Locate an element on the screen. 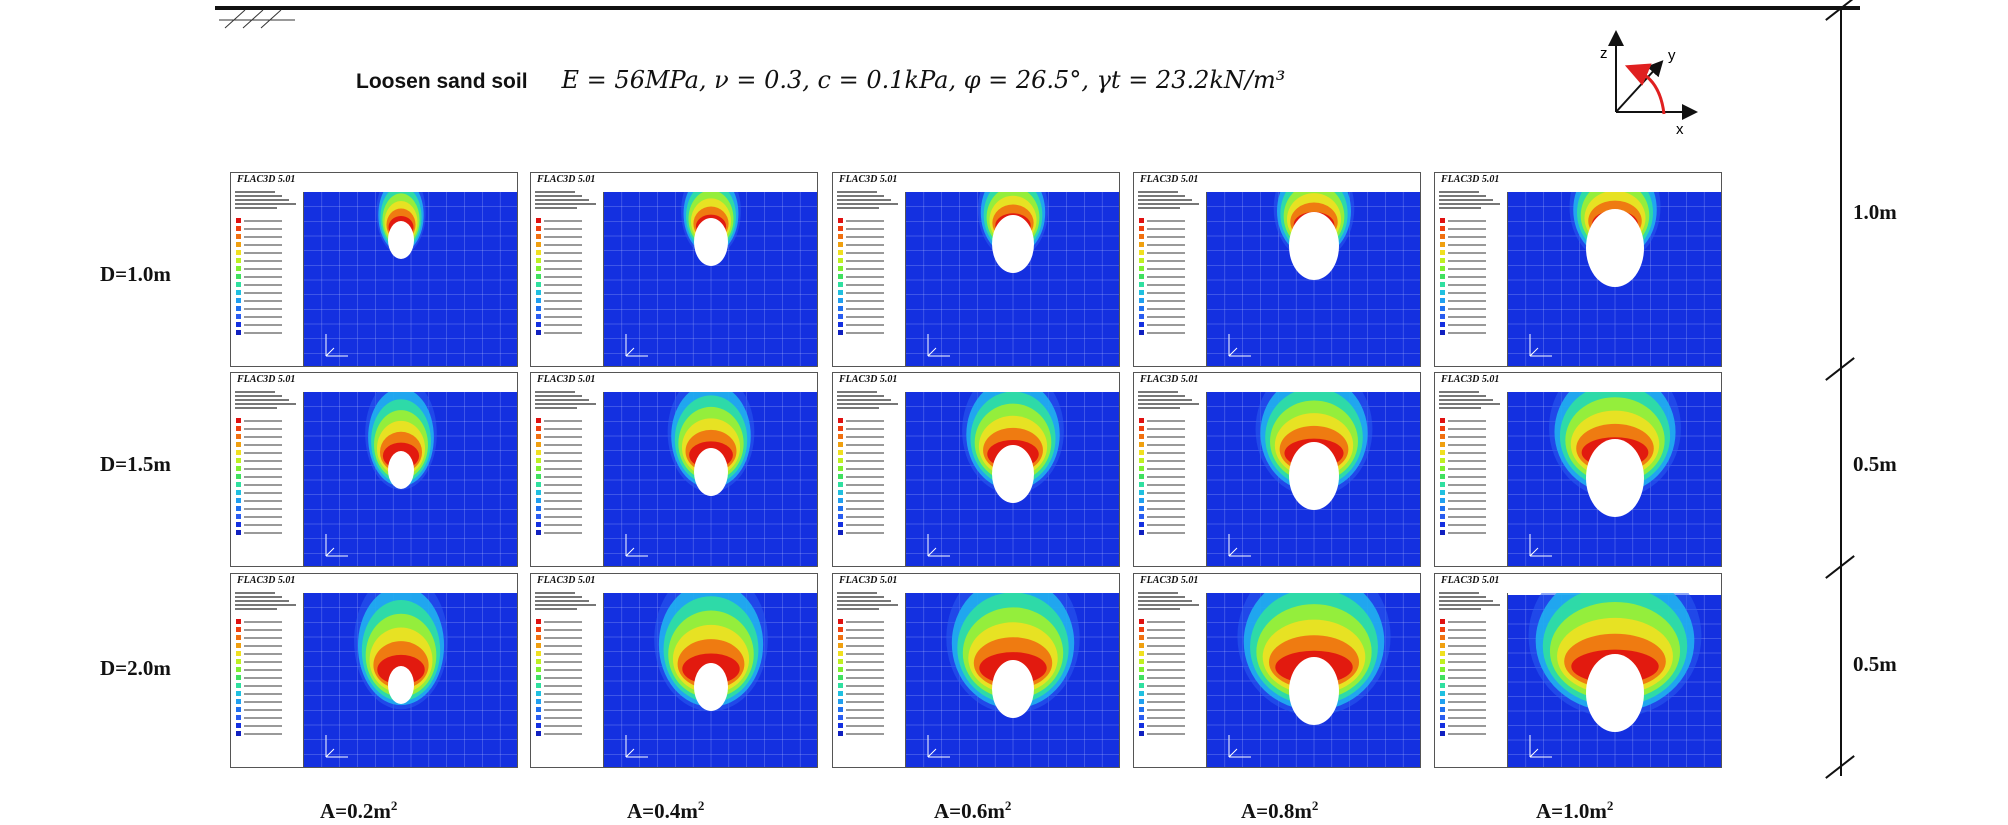 This screenshot has height=825, width=2008. col-label-a1: A=0.2m2 is located at coordinates (359, 810).